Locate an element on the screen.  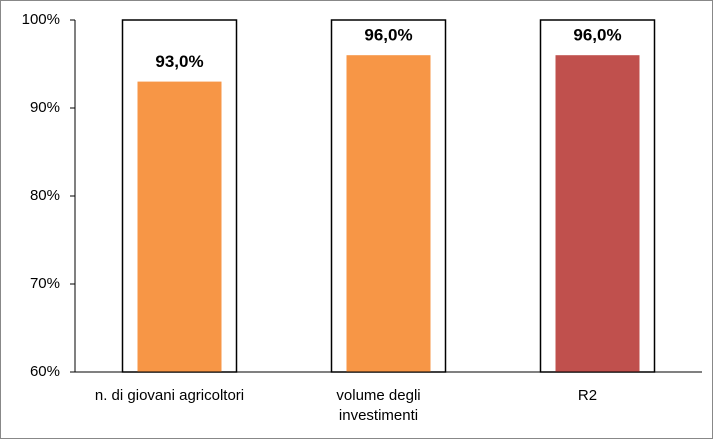
value-label: 93,0% is located at coordinates (179, 61).